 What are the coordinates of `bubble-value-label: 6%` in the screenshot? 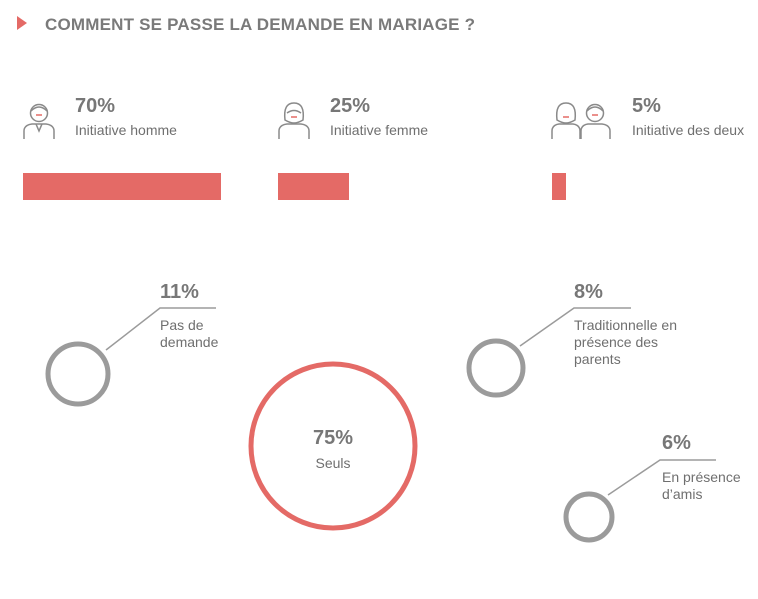 It's located at (676, 443).